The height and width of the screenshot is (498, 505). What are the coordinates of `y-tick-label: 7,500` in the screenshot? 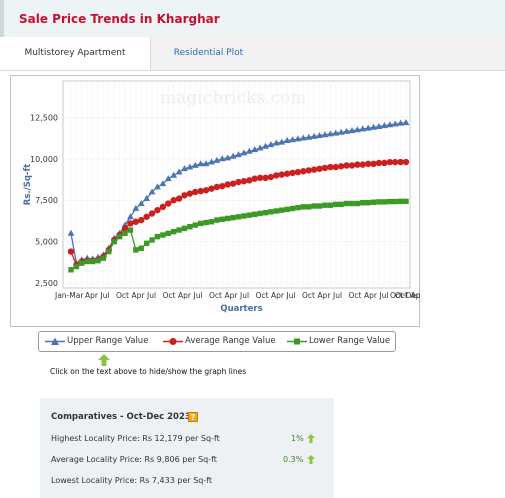 It's located at (46, 200).